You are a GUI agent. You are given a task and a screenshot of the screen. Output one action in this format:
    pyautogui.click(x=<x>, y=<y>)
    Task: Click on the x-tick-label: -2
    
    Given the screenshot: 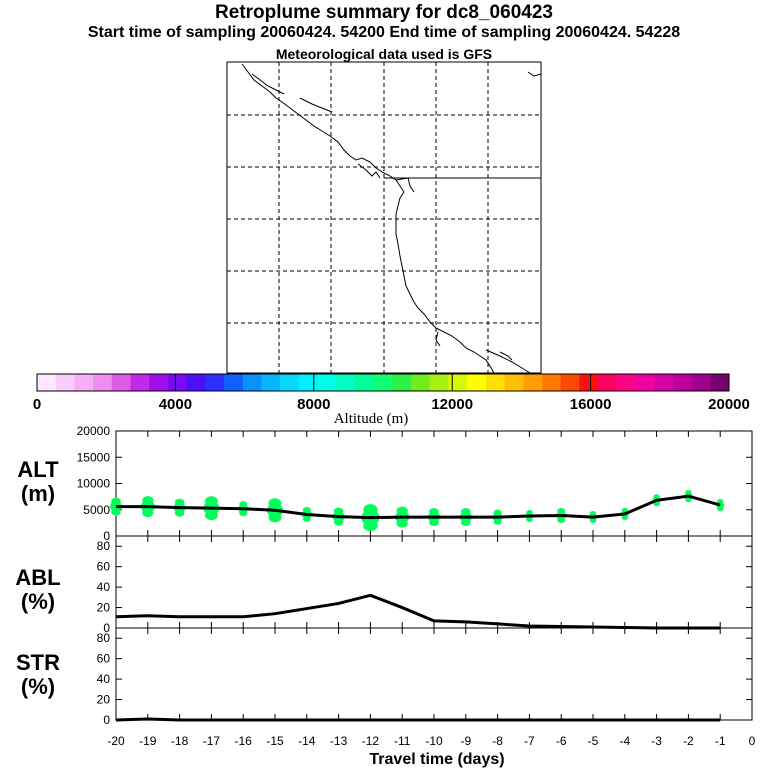 What is the action you would take?
    pyautogui.click(x=688, y=741)
    